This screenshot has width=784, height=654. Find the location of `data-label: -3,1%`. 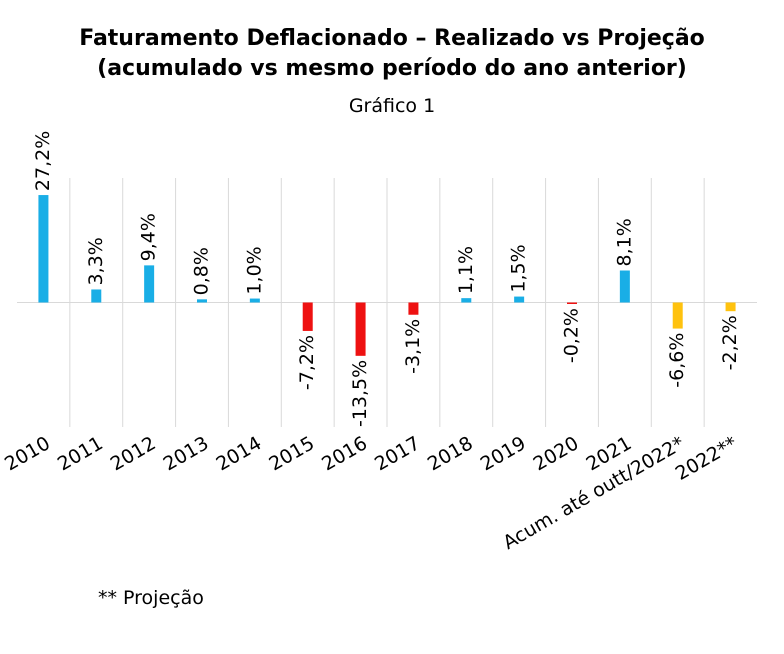

data-label: -3,1% is located at coordinates (413, 346).